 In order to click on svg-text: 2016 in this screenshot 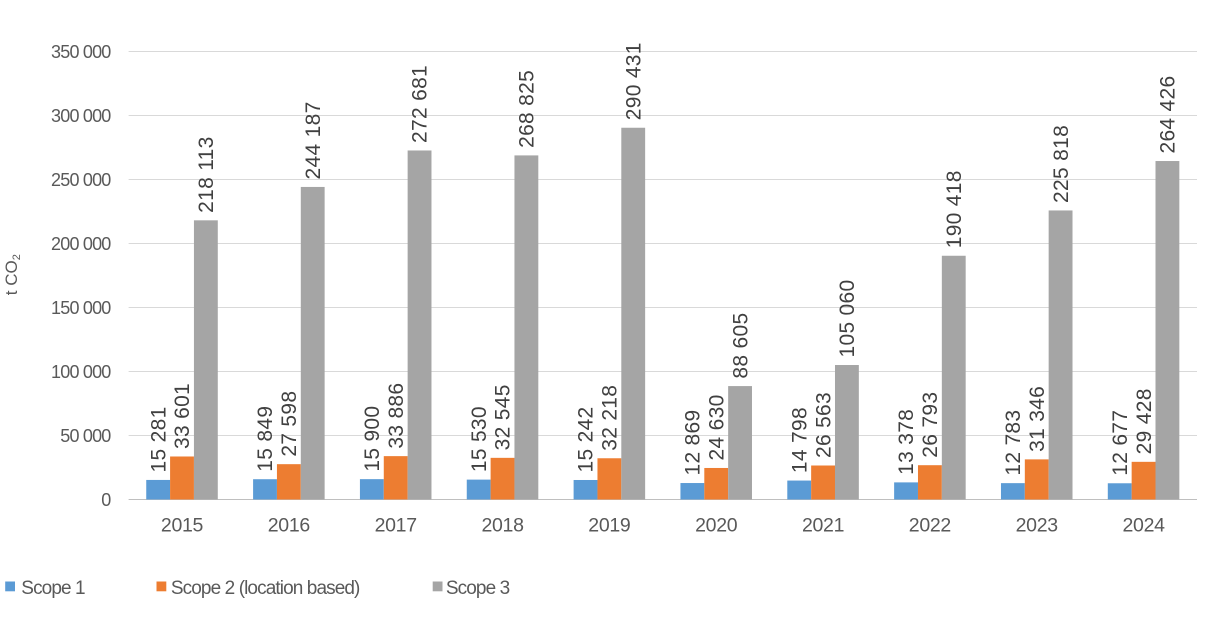, I will do `click(289, 526)`.